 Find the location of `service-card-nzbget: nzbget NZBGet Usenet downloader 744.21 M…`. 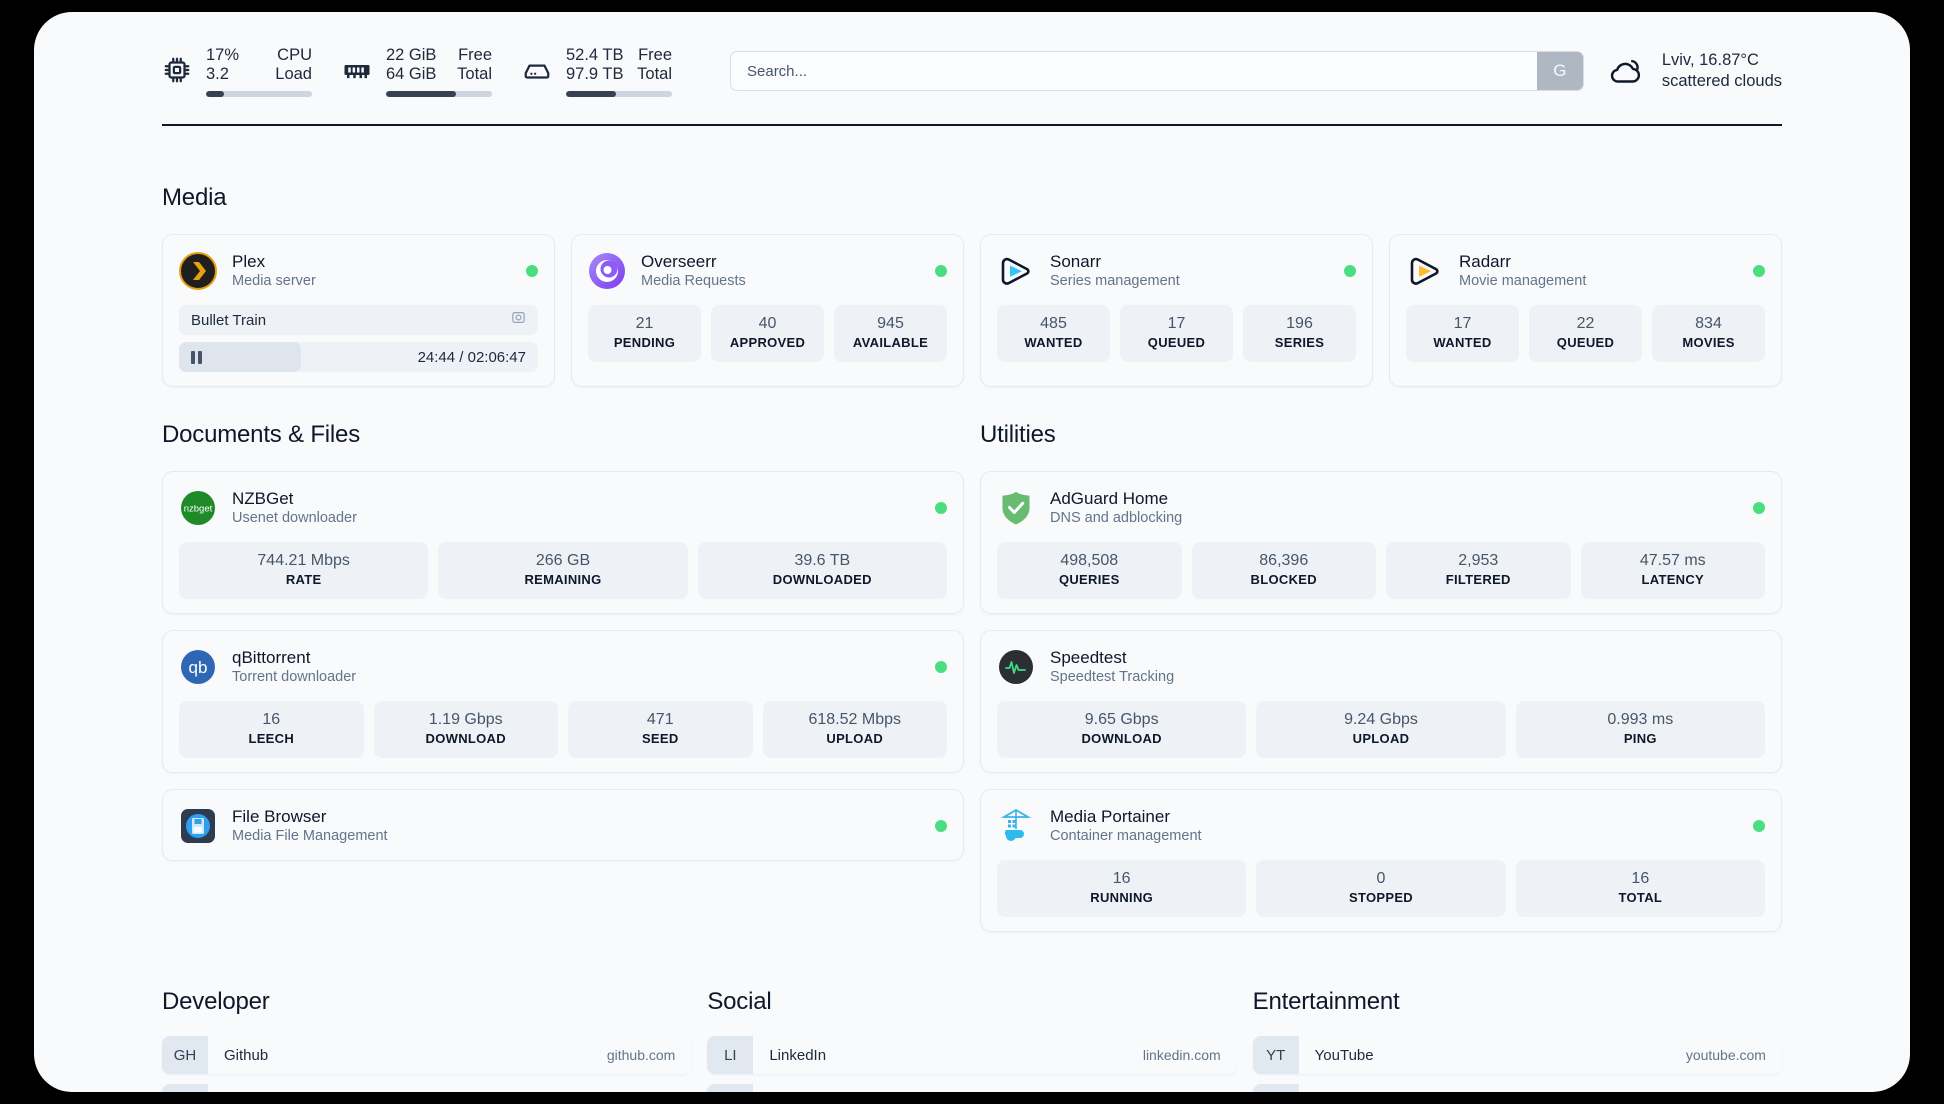

service-card-nzbget: nzbget NZBGet Usenet downloader 744.21 M… is located at coordinates (563, 542).